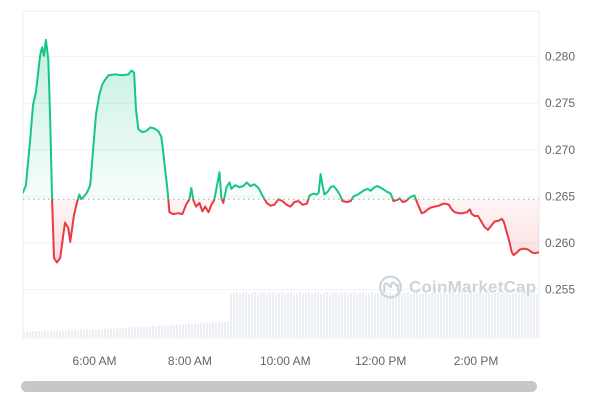 This screenshot has width=600, height=400. Describe the element at coordinates (390, 287) in the screenshot. I see `coinmarketcap-logo-icon` at that location.